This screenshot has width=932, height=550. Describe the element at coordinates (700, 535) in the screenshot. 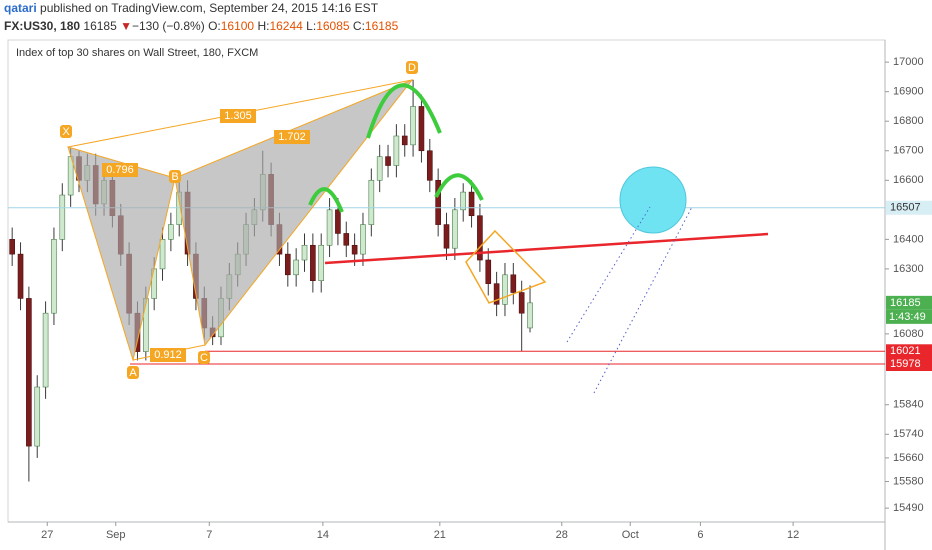

I see `x-tick-label: 6` at that location.